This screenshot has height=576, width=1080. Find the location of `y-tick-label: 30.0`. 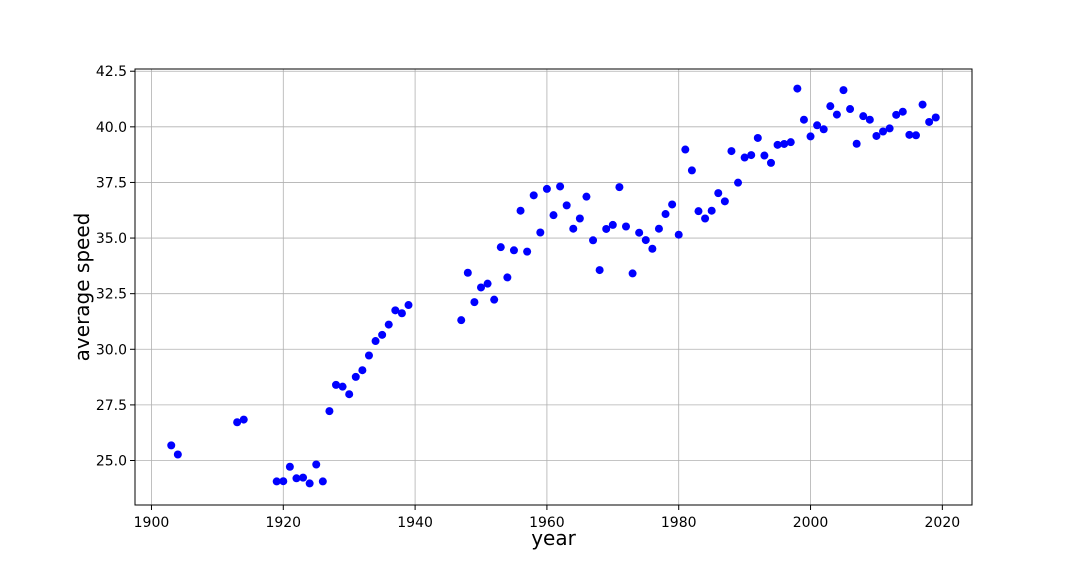

y-tick-label: 30.0 is located at coordinates (111, 350).